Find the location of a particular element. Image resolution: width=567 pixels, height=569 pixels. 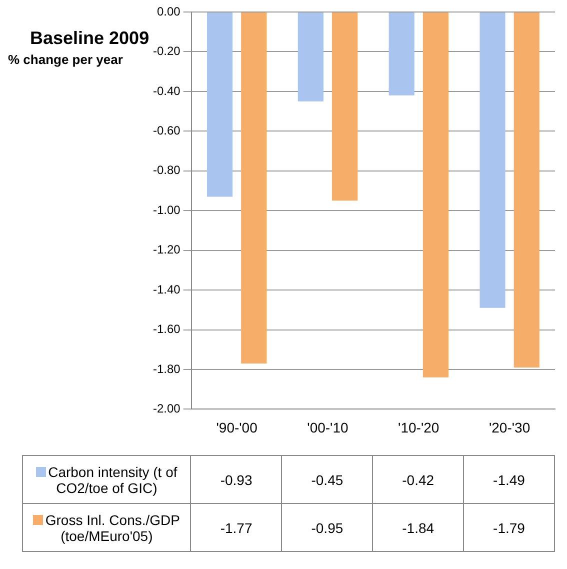

legend-label: Gross Inl. Cons./GDP (toe/MEuro'05) is located at coordinates (106, 528).